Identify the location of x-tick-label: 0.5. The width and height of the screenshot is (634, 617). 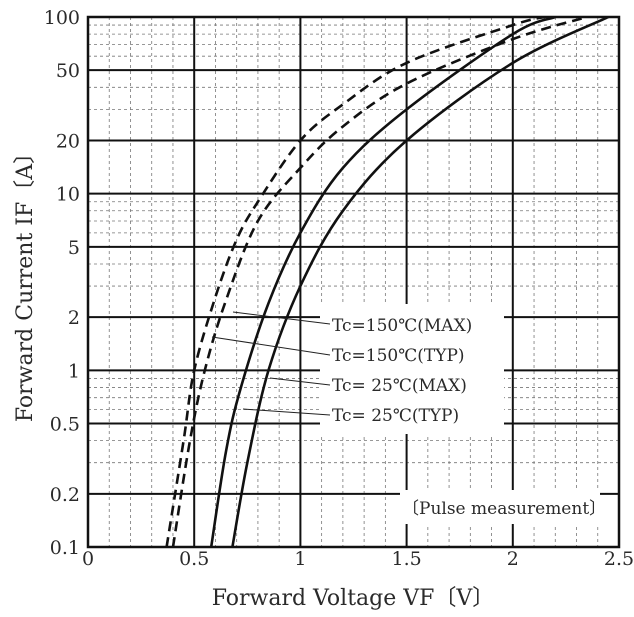
(194, 559).